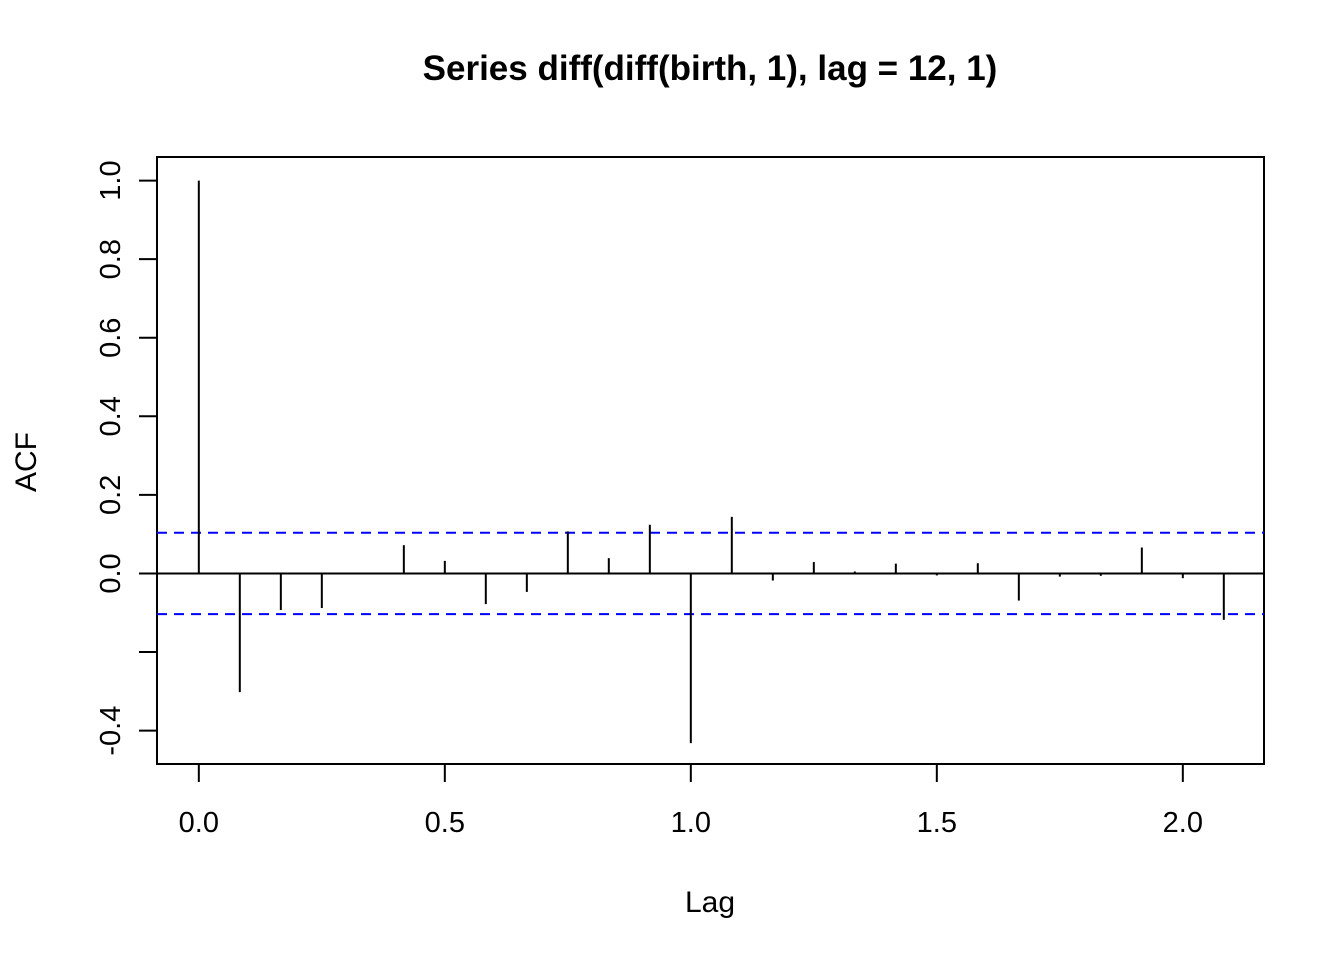  I want to click on x-tick-label: 0.0, so click(199, 823).